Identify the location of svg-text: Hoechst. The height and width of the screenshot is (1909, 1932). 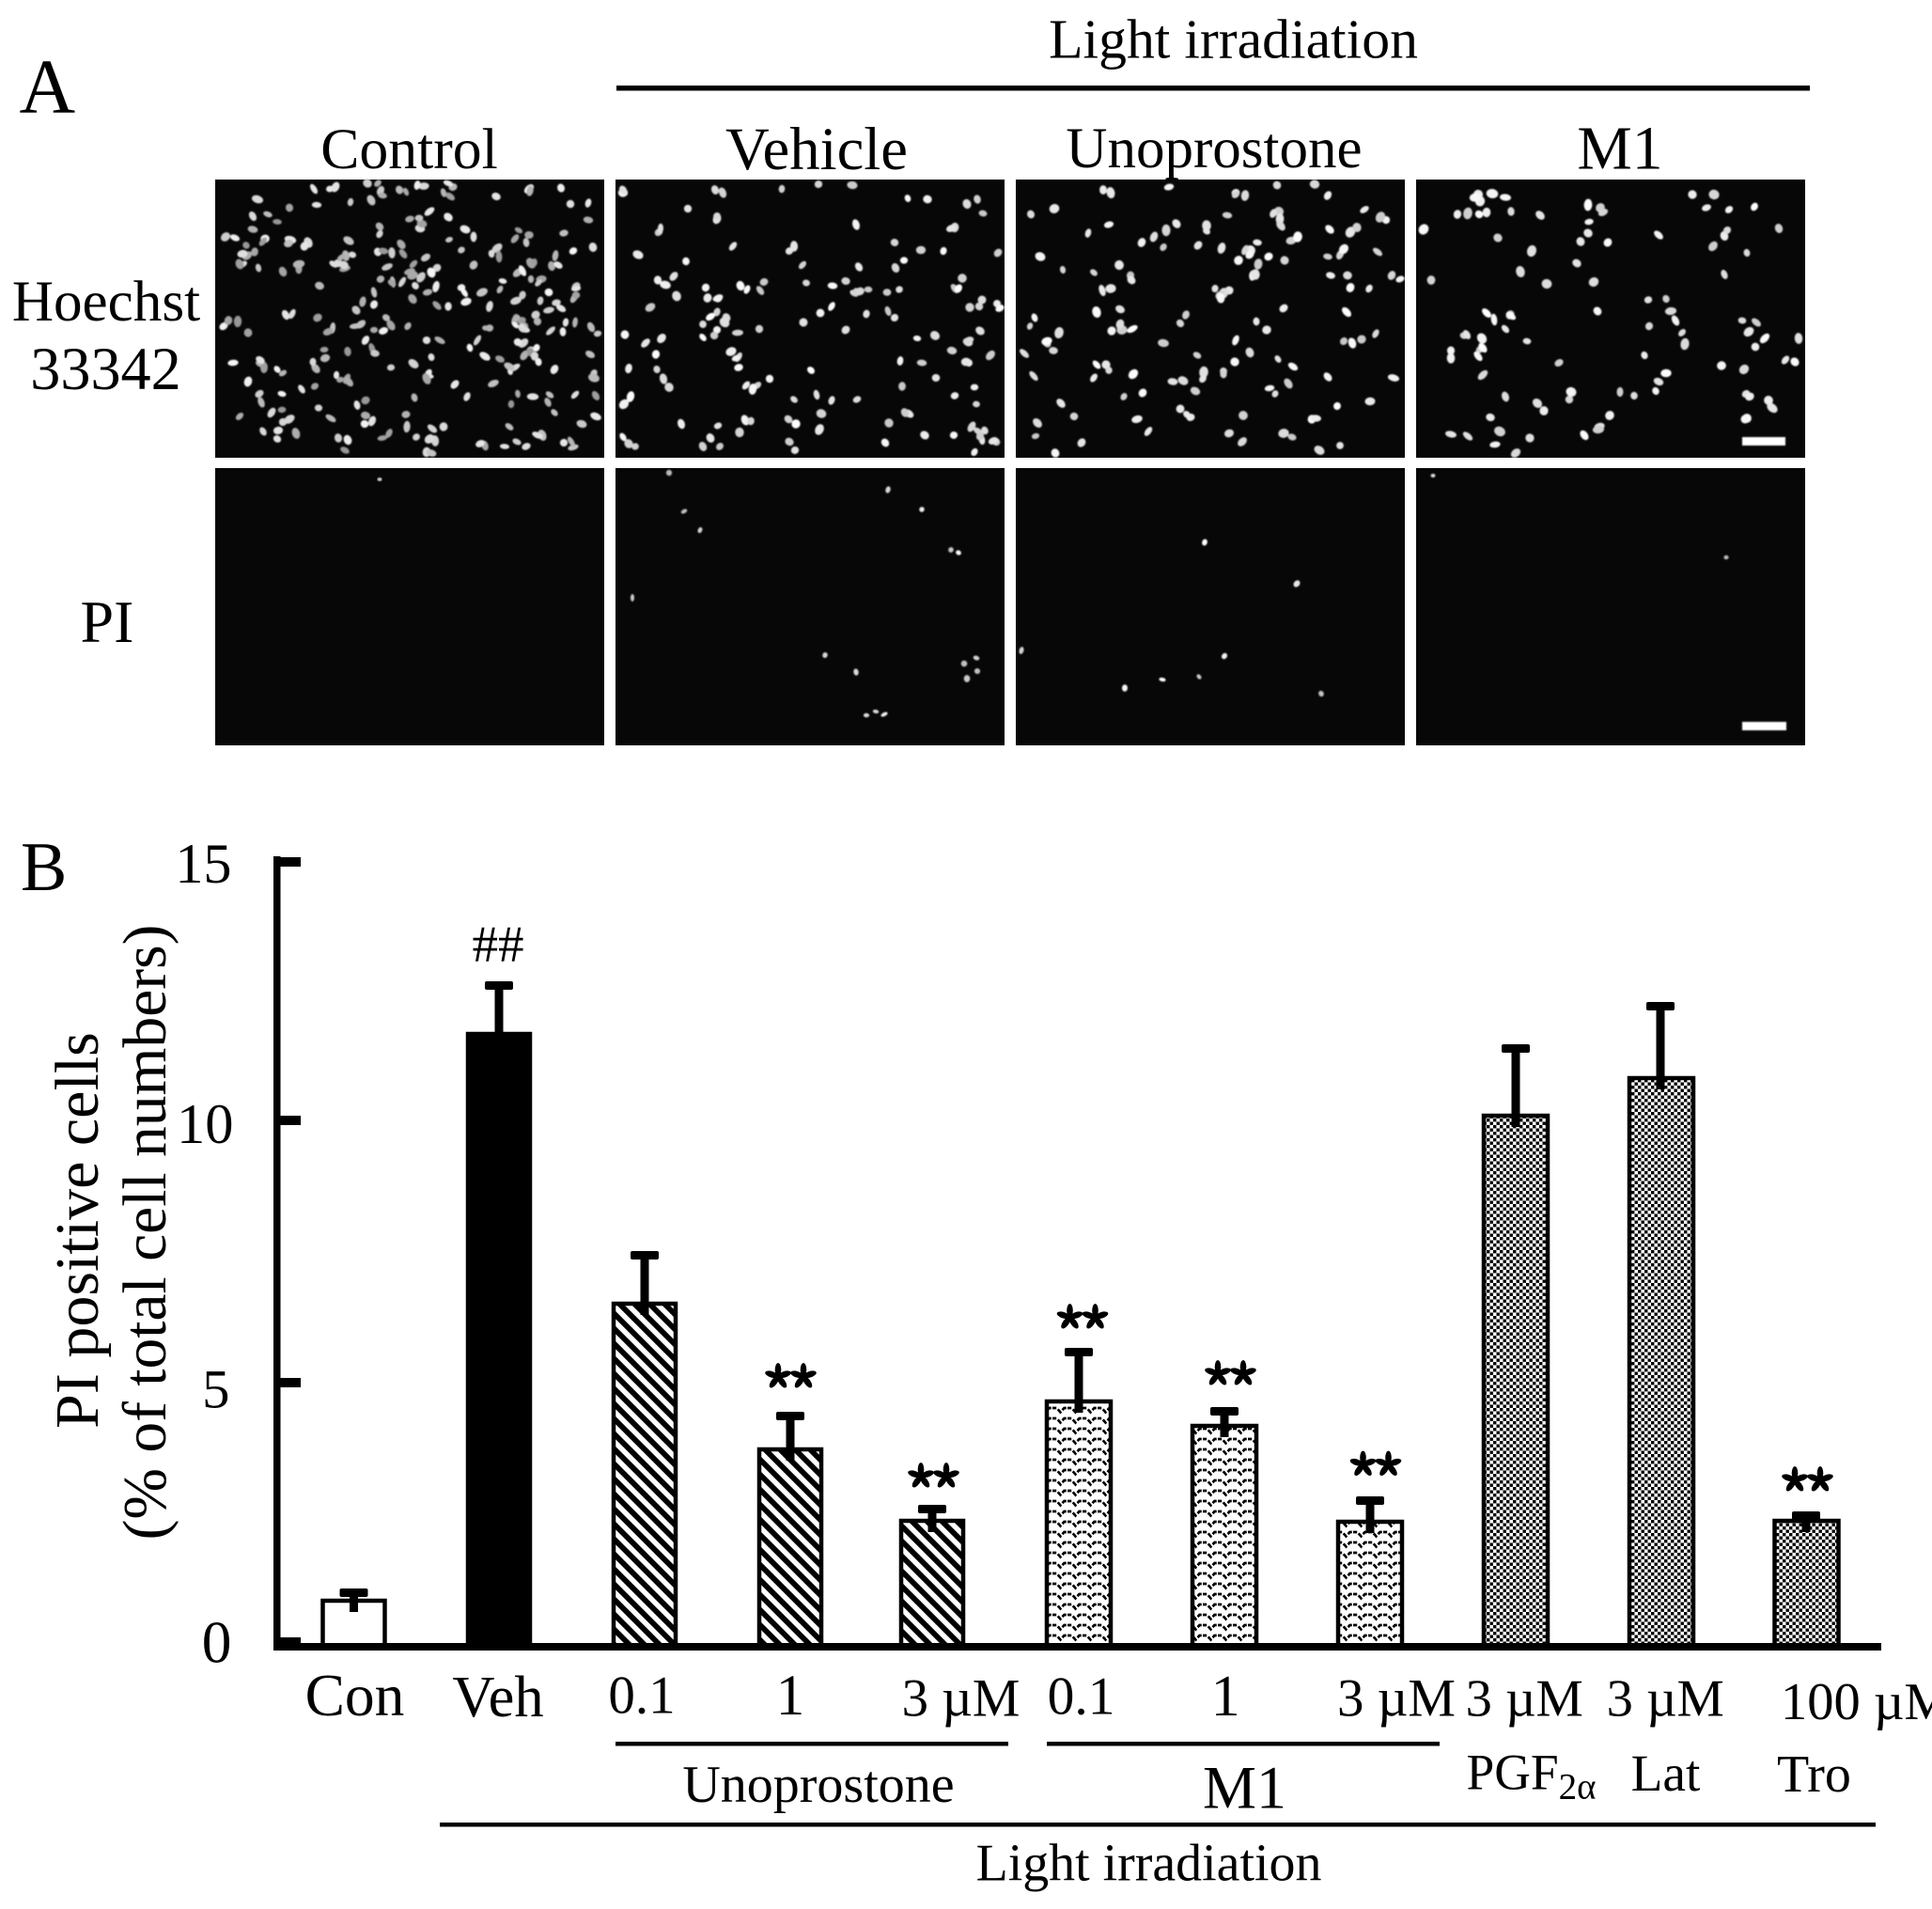
(106, 302).